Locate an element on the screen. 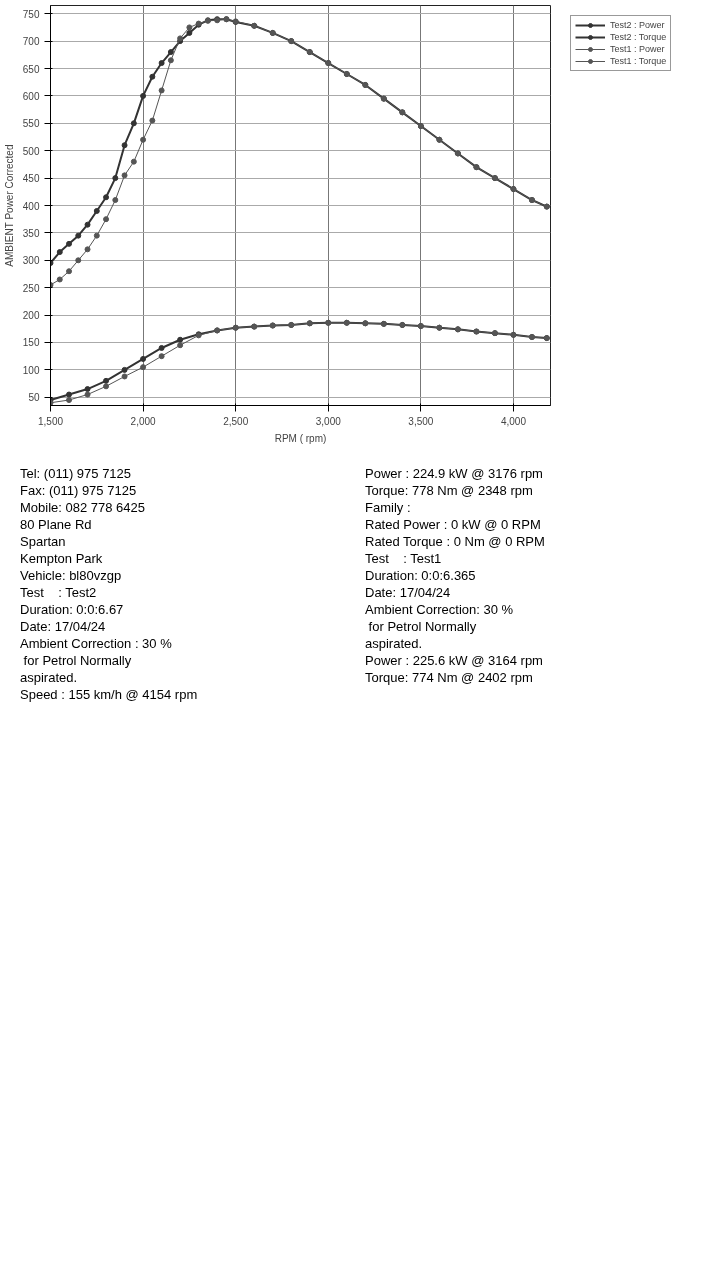 This screenshot has height=1280, width=720. text: Power : 224.9 kW @ 3176 rpm is located at coordinates (454, 473).